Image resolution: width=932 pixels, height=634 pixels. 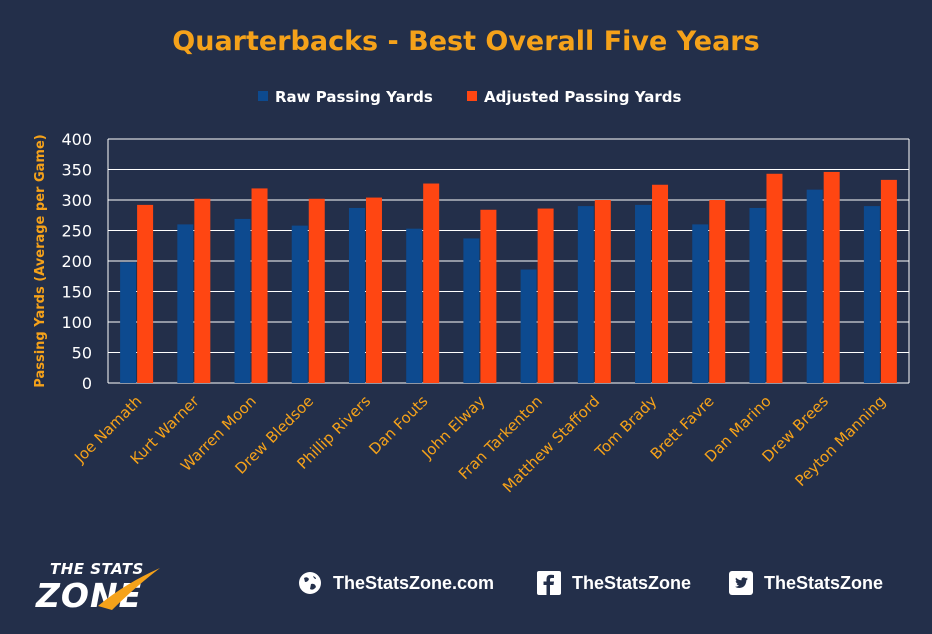 What do you see at coordinates (585, 294) in the screenshot?
I see `bar-raw-matthew-stafford` at bounding box center [585, 294].